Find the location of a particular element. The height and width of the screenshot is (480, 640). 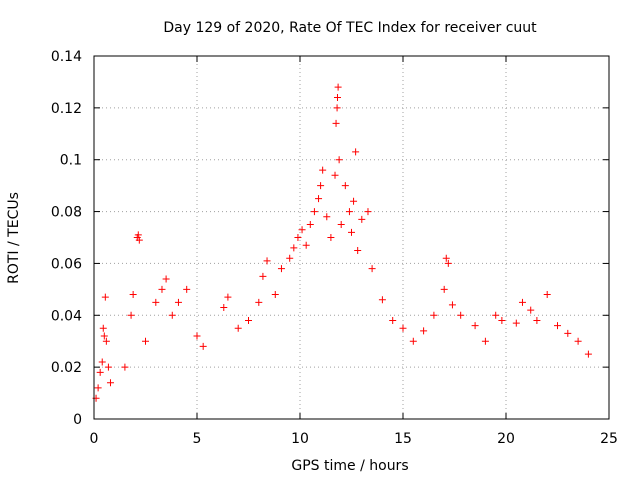

x-tick-label: 20 is located at coordinates (506, 439).